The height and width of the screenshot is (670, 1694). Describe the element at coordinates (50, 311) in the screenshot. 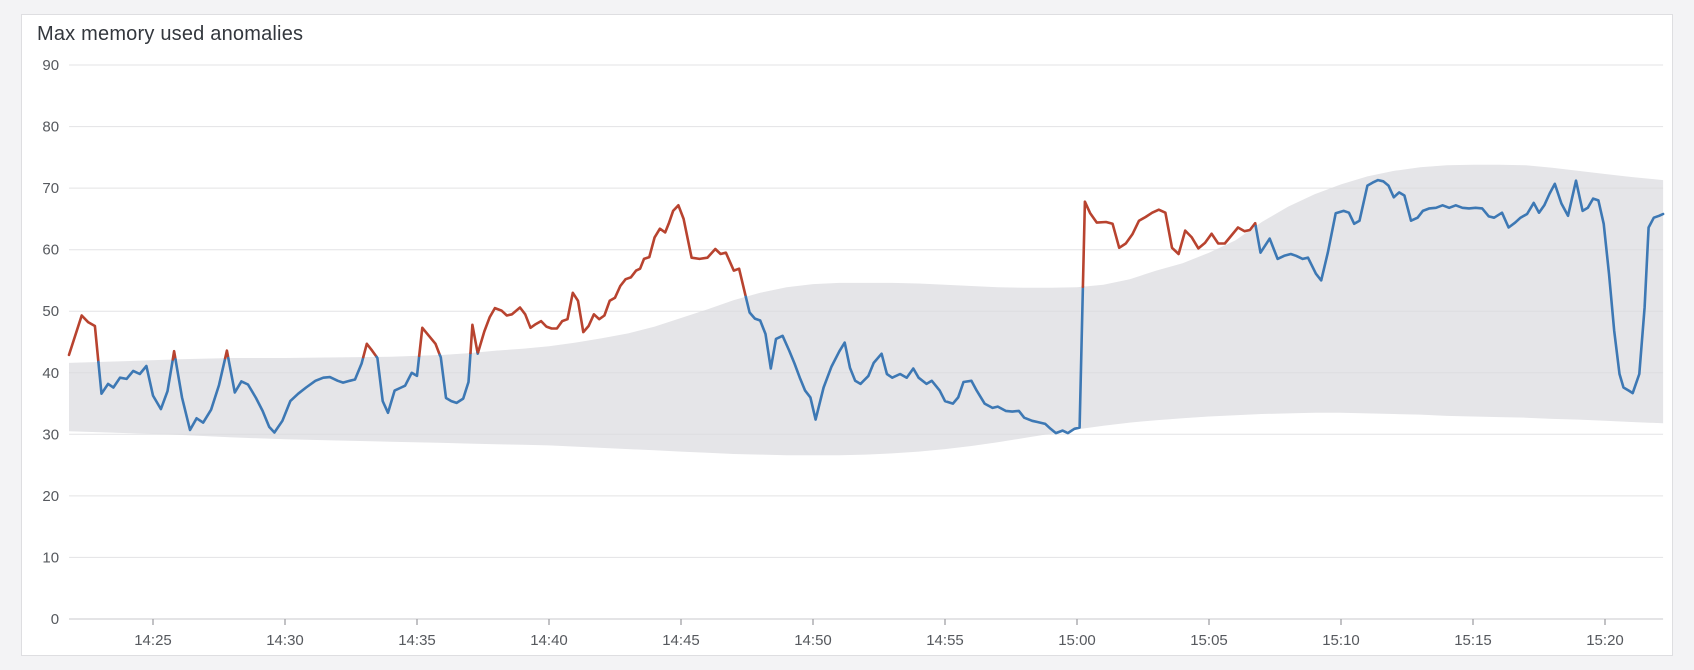

I see `y-axis-tick-label-50: 50` at that location.